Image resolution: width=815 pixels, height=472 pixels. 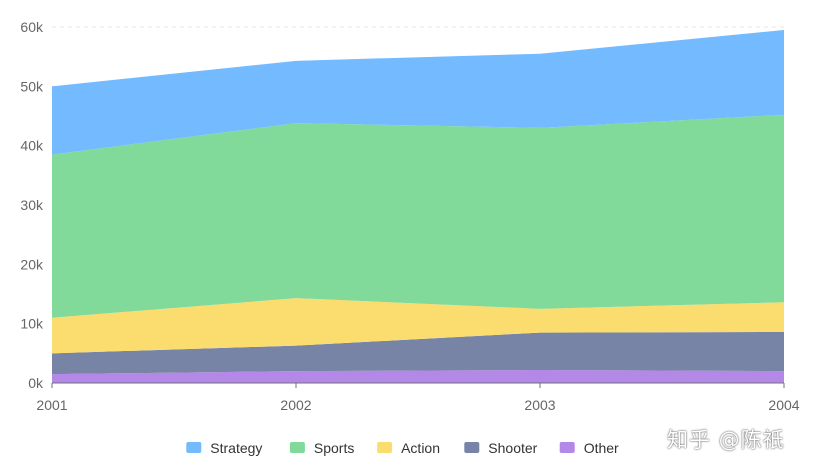 What do you see at coordinates (236, 448) in the screenshot?
I see `legend-label: Strategy` at bounding box center [236, 448].